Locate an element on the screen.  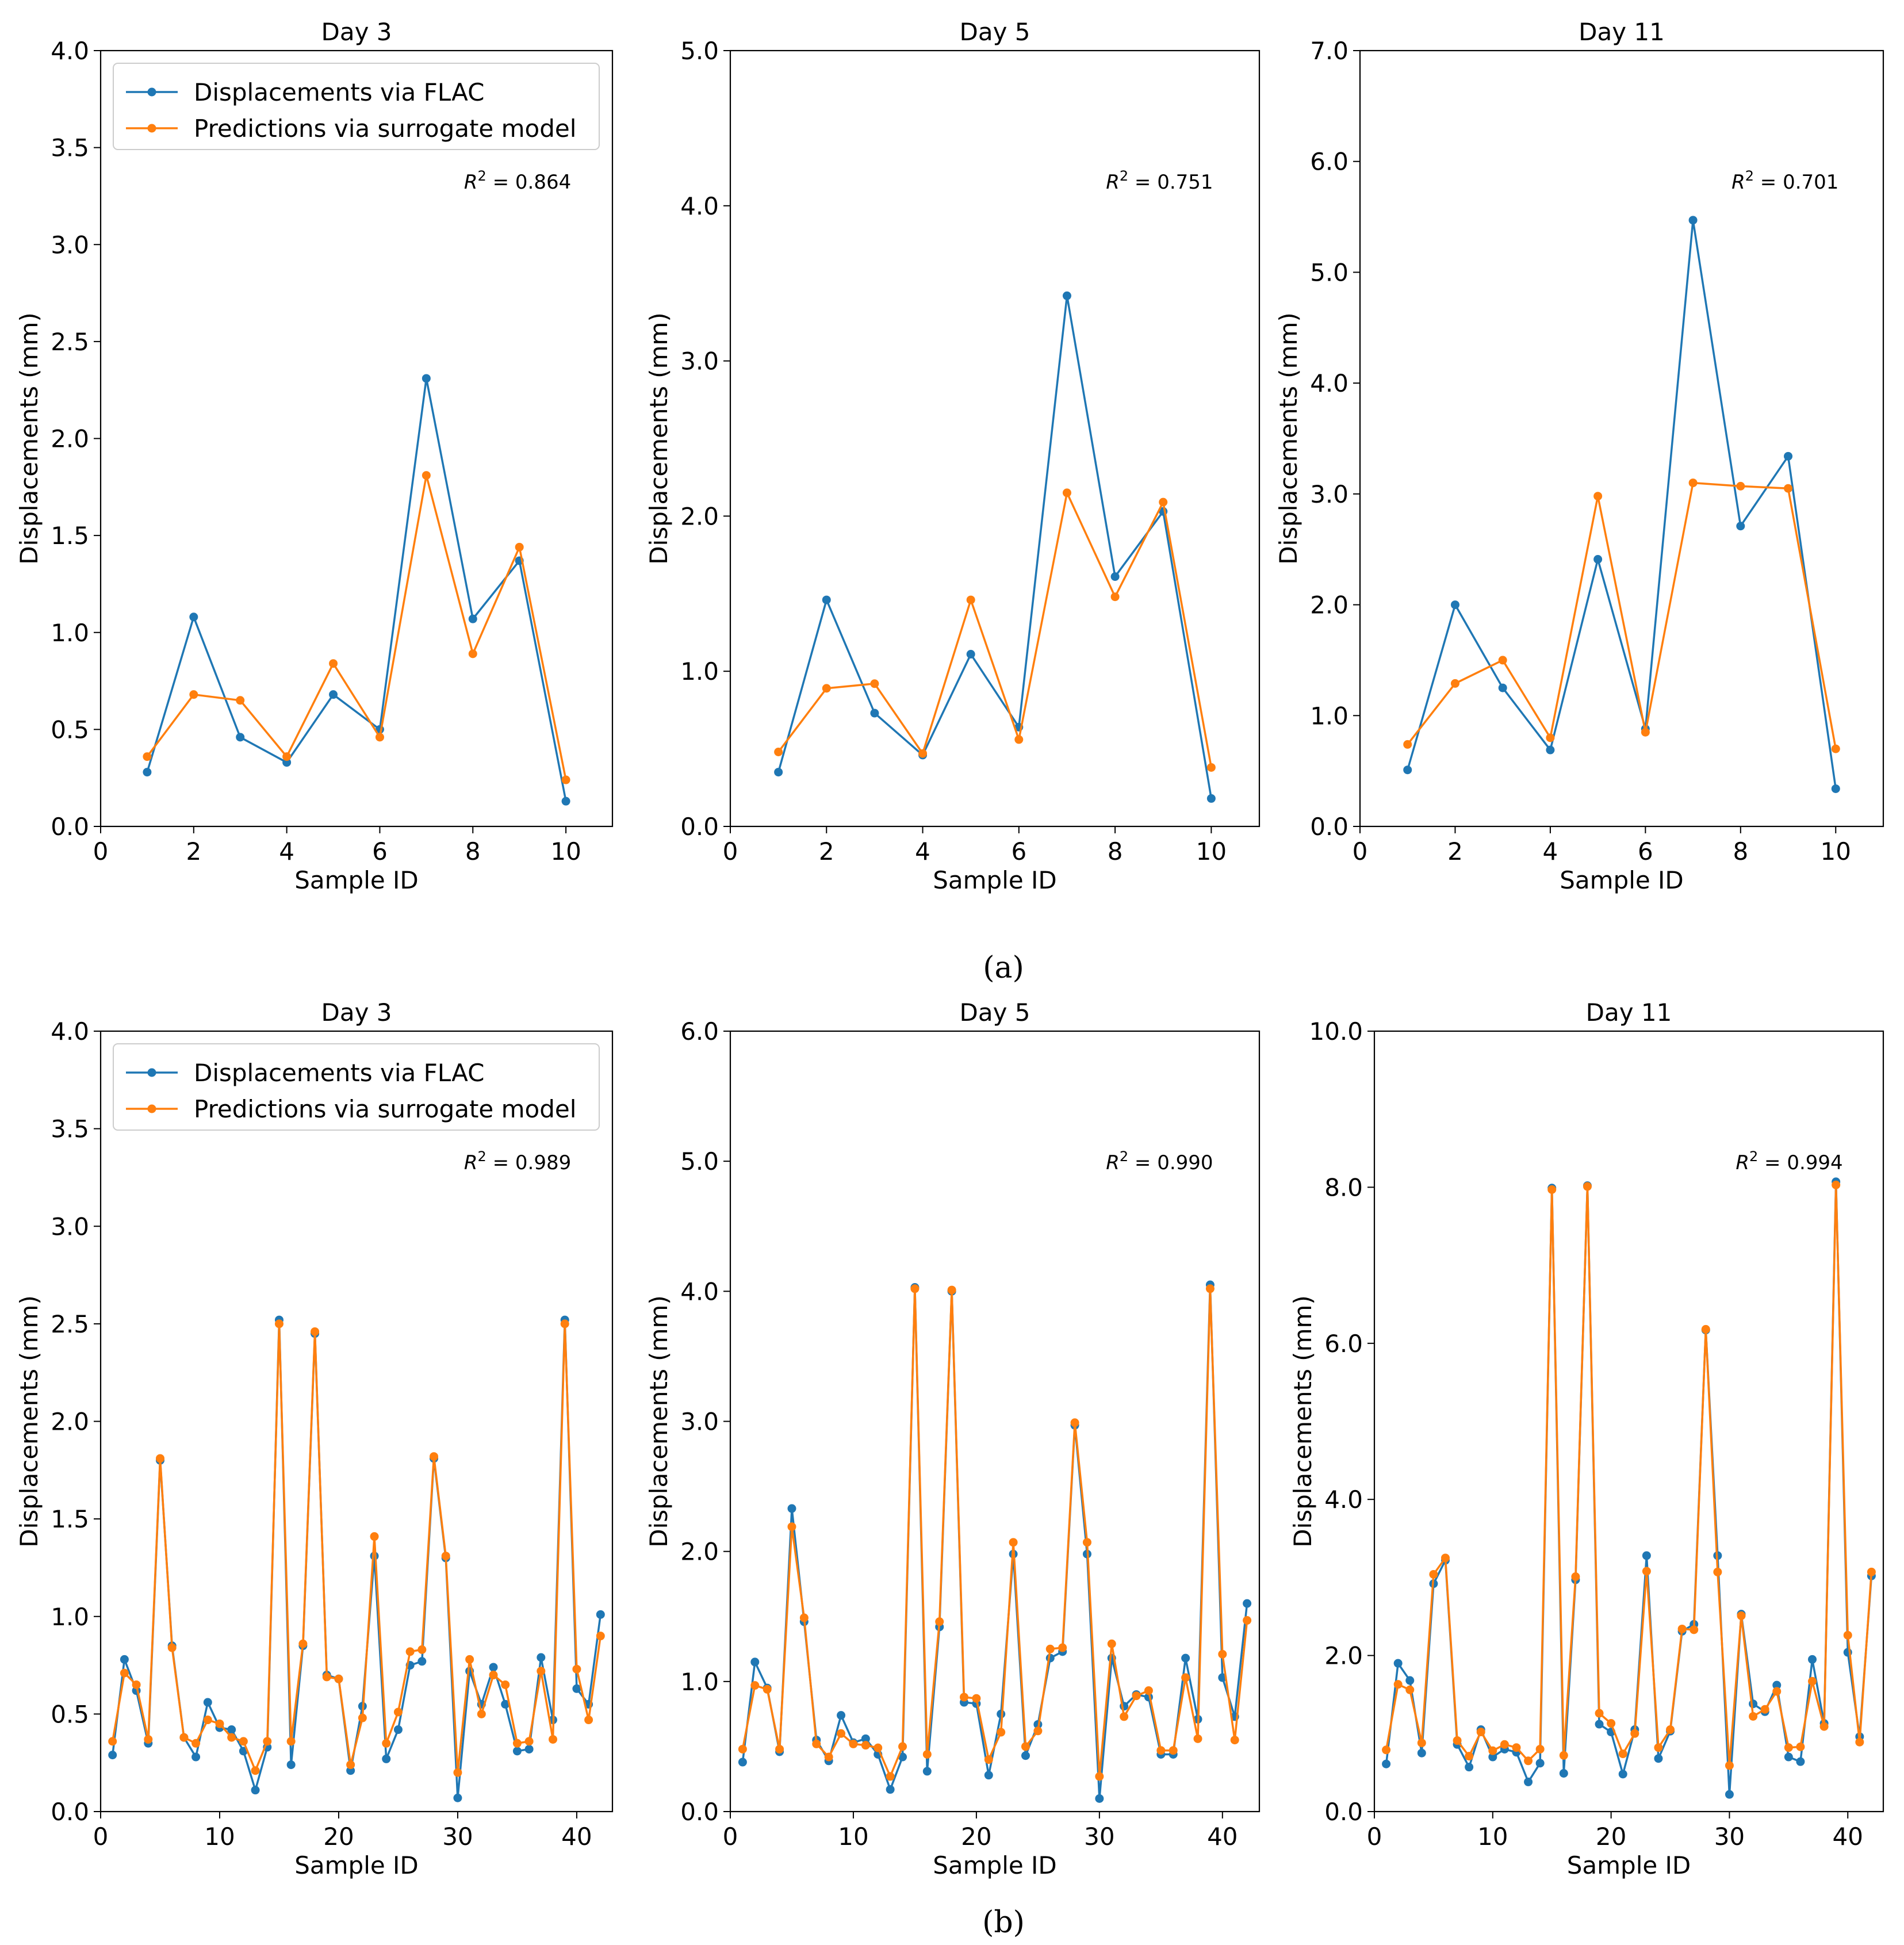
x-tick-label: 20 is located at coordinates (338, 1837).